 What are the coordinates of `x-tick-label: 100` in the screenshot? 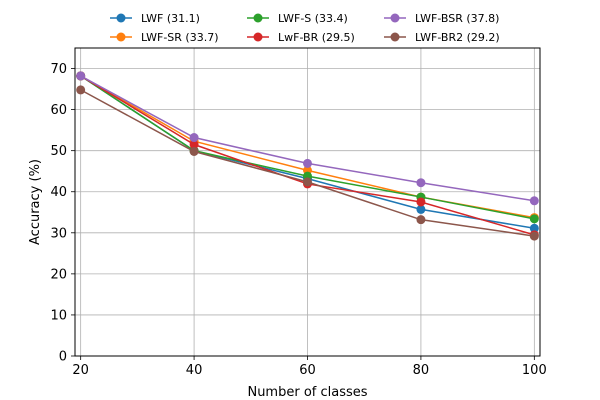 It's located at (534, 370).